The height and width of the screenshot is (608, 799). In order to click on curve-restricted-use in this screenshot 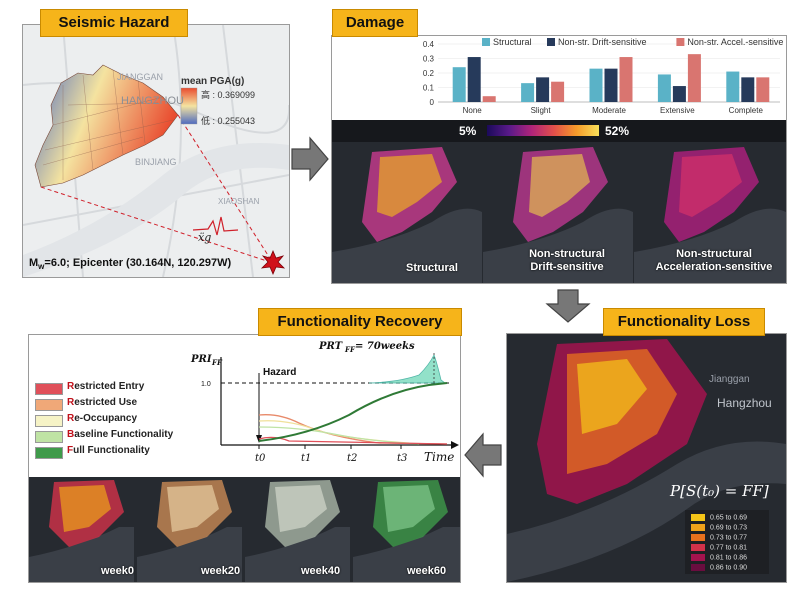, I will do `click(353, 429)`.